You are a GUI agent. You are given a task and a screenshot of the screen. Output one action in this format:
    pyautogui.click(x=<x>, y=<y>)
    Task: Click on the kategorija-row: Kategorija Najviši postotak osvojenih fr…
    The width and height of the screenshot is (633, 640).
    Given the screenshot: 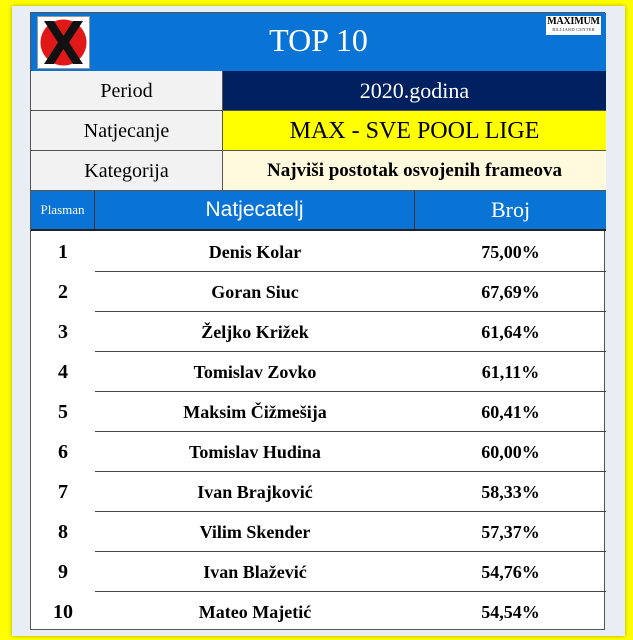 What is the action you would take?
    pyautogui.click(x=318, y=171)
    